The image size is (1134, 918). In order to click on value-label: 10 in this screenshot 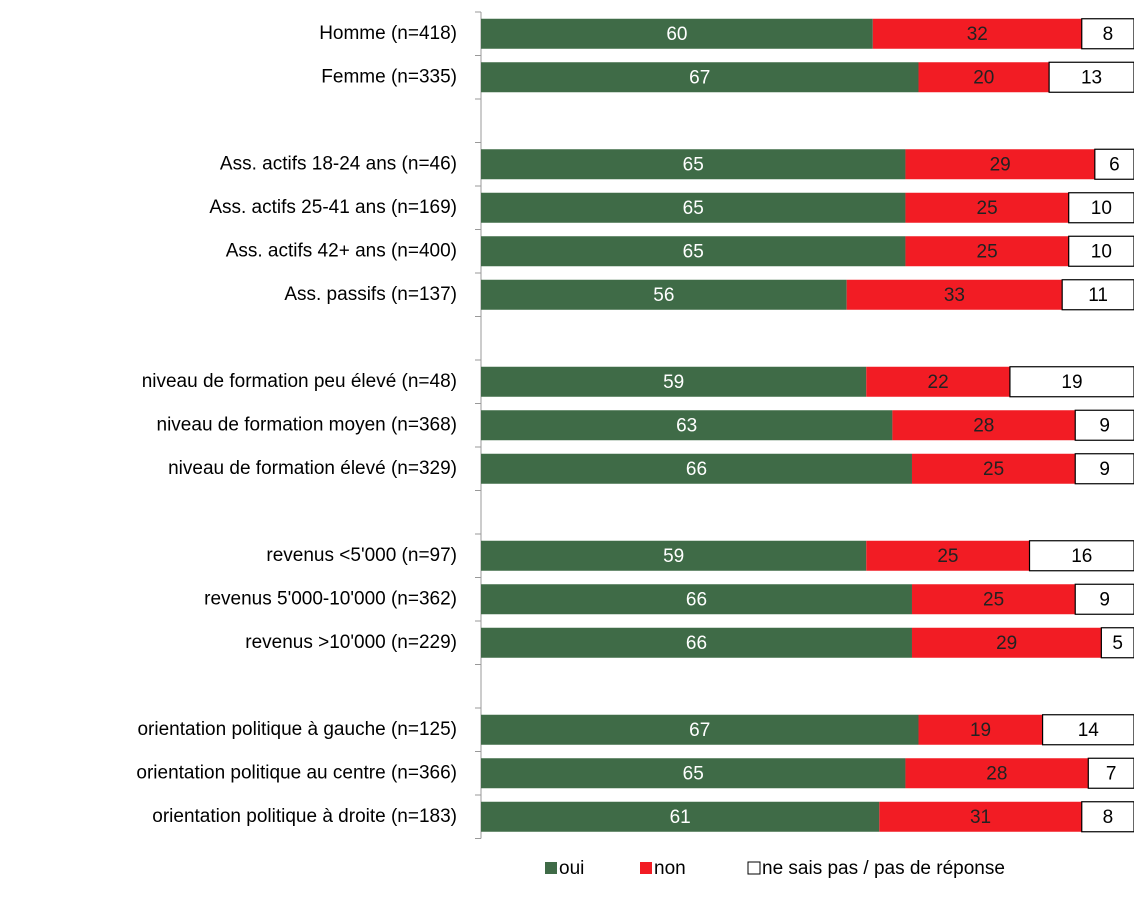, I will do `click(1101, 251)`.